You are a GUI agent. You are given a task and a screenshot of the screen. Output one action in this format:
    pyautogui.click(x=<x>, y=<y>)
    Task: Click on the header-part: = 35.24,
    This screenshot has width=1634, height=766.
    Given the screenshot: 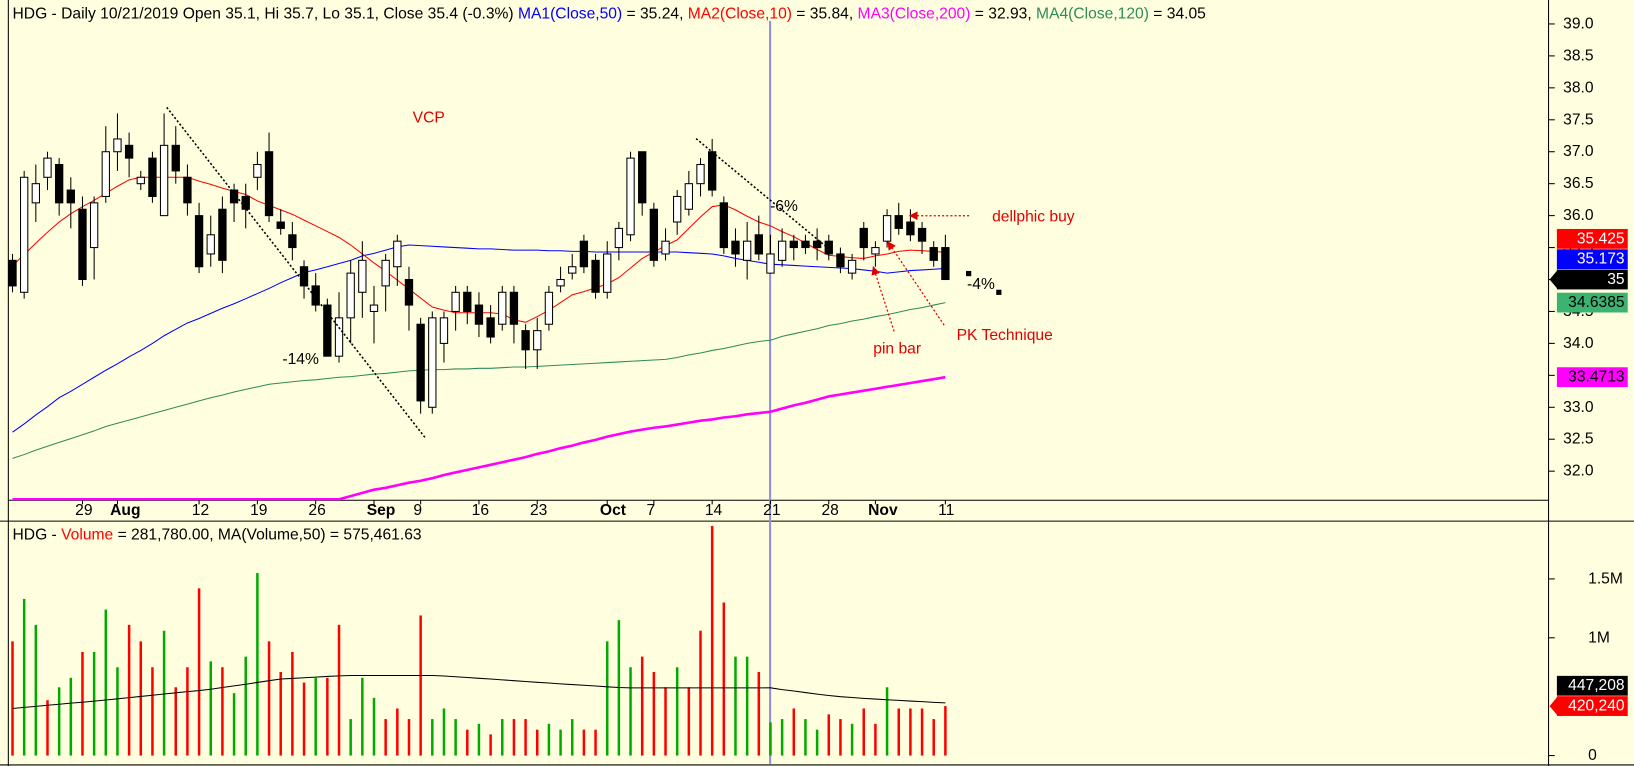 What is the action you would take?
    pyautogui.click(x=655, y=13)
    